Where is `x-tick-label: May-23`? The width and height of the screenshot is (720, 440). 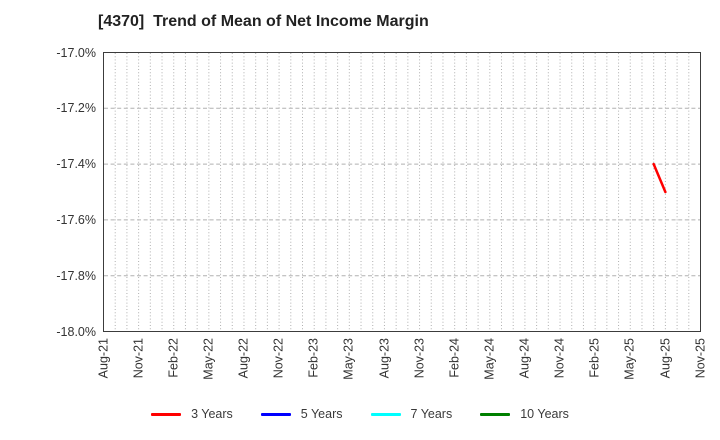
x-tick-label: May-23 is located at coordinates (348, 359).